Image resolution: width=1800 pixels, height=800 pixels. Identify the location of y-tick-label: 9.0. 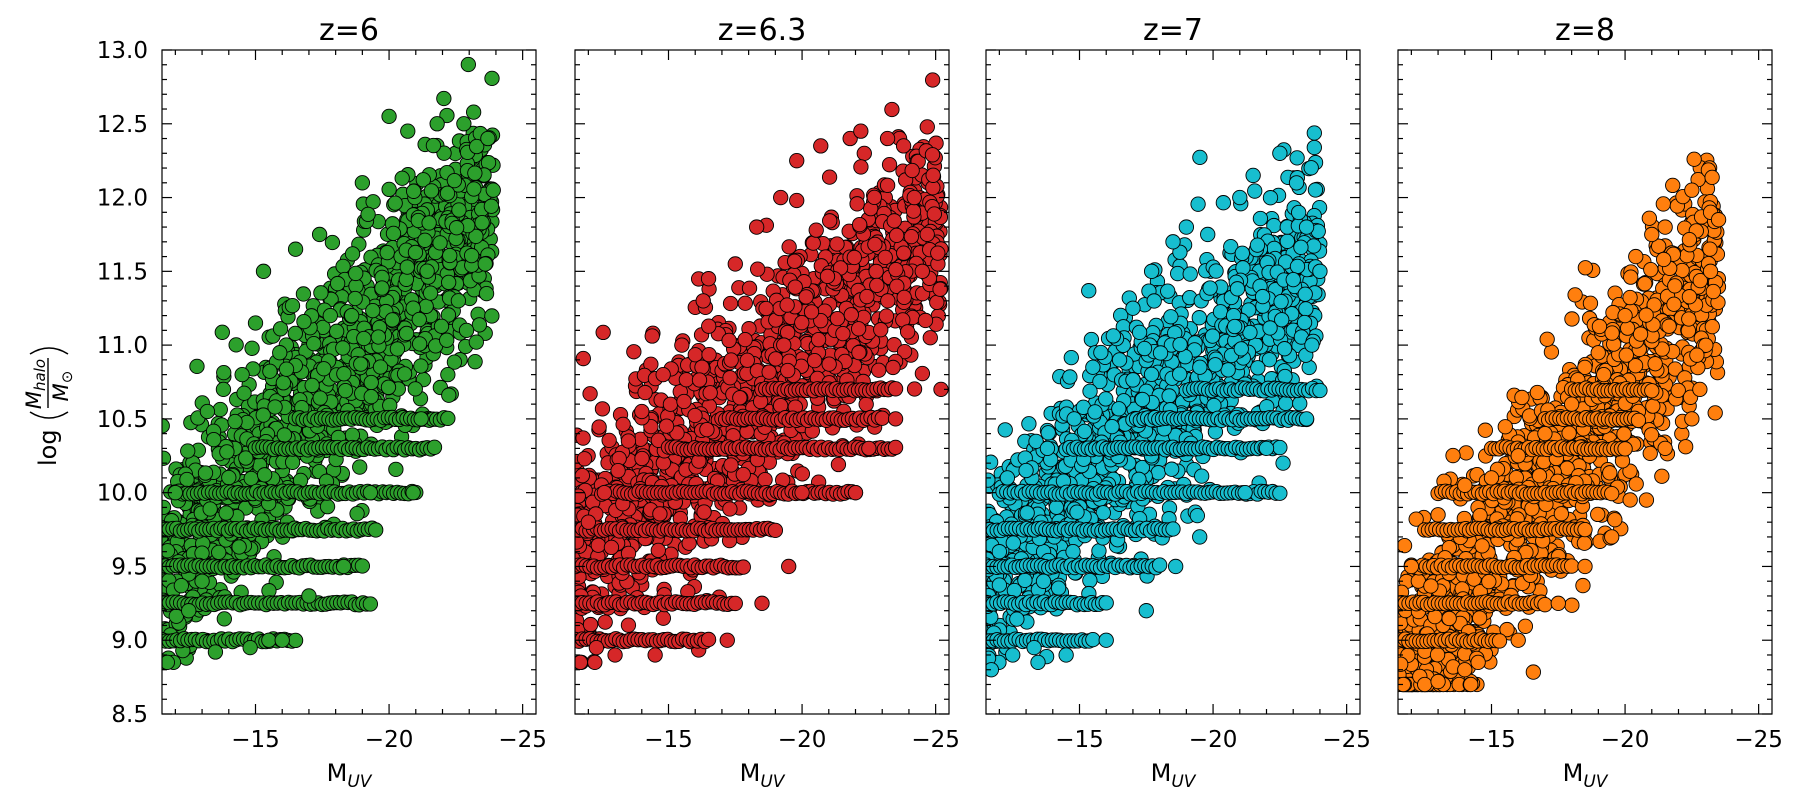
(129, 641).